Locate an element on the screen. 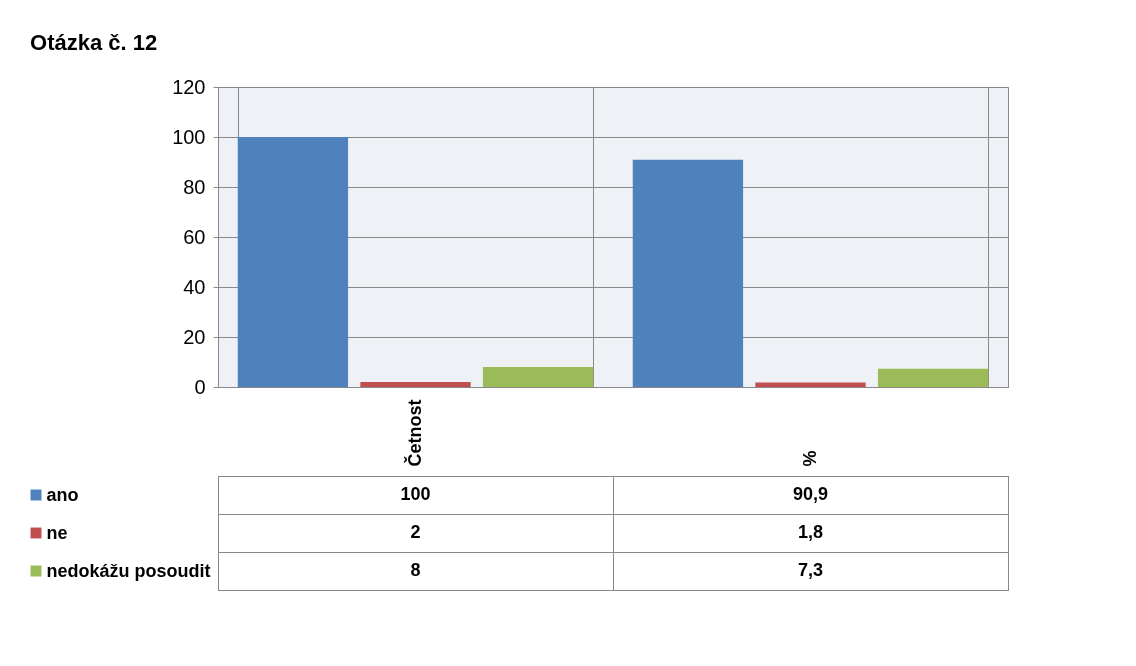 The width and height of the screenshot is (1136, 666). y-tick-label: 80 is located at coordinates (194, 186).